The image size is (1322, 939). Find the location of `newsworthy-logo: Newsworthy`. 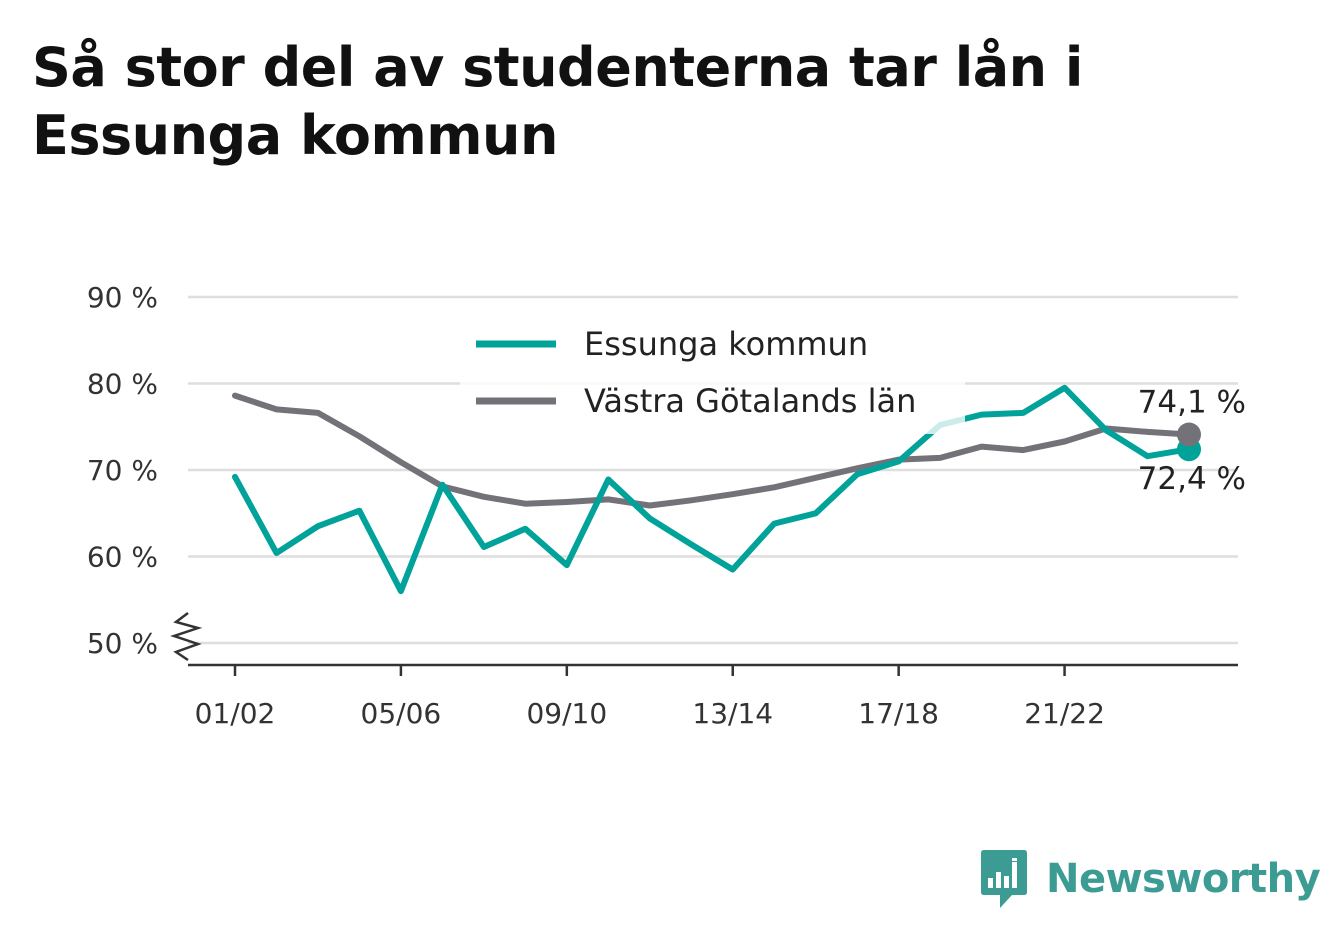

newsworthy-logo: Newsworthy is located at coordinates (1150, 879).